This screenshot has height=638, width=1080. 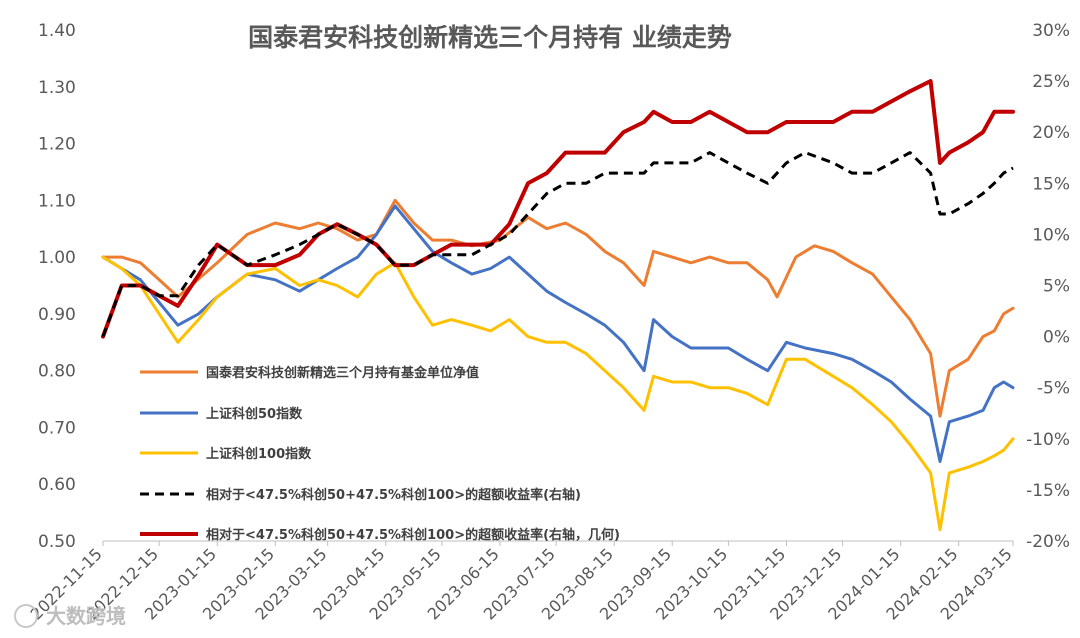 I want to click on watermark-text: 大数跨境, so click(x=86, y=616).